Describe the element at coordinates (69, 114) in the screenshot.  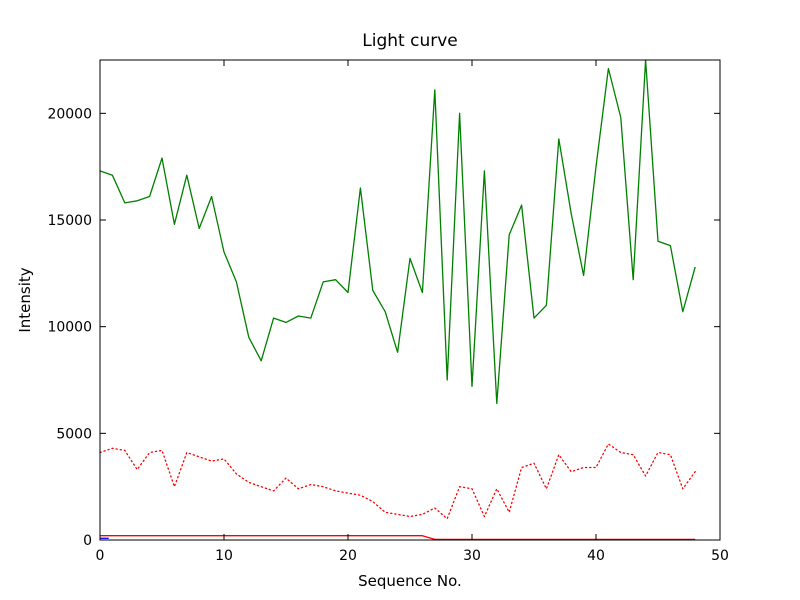
I see `y-tick-label: 20000` at that location.